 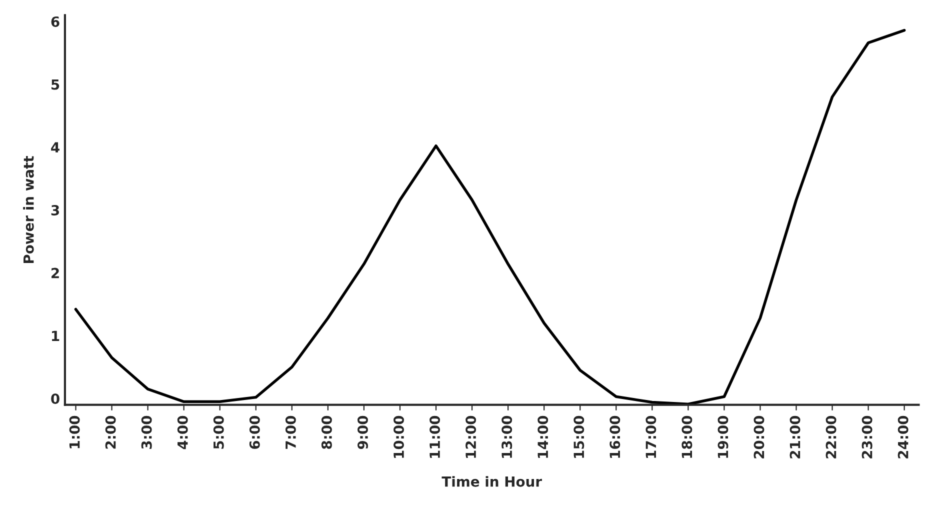 What do you see at coordinates (471, 437) in the screenshot?
I see `x-tick-label: 12:00` at bounding box center [471, 437].